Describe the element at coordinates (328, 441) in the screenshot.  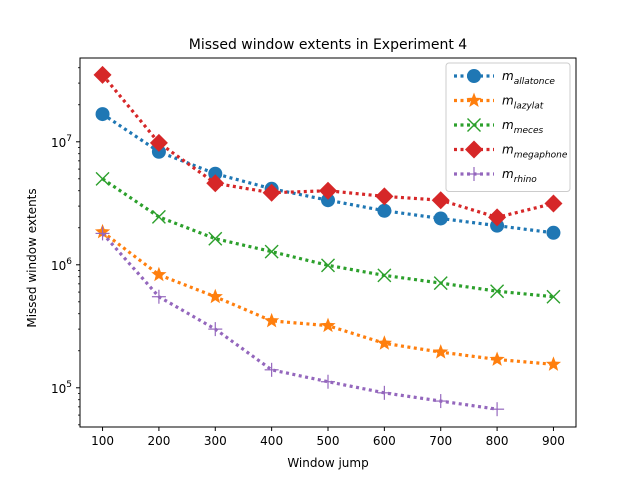
I see `x-tick-label: 500` at that location.